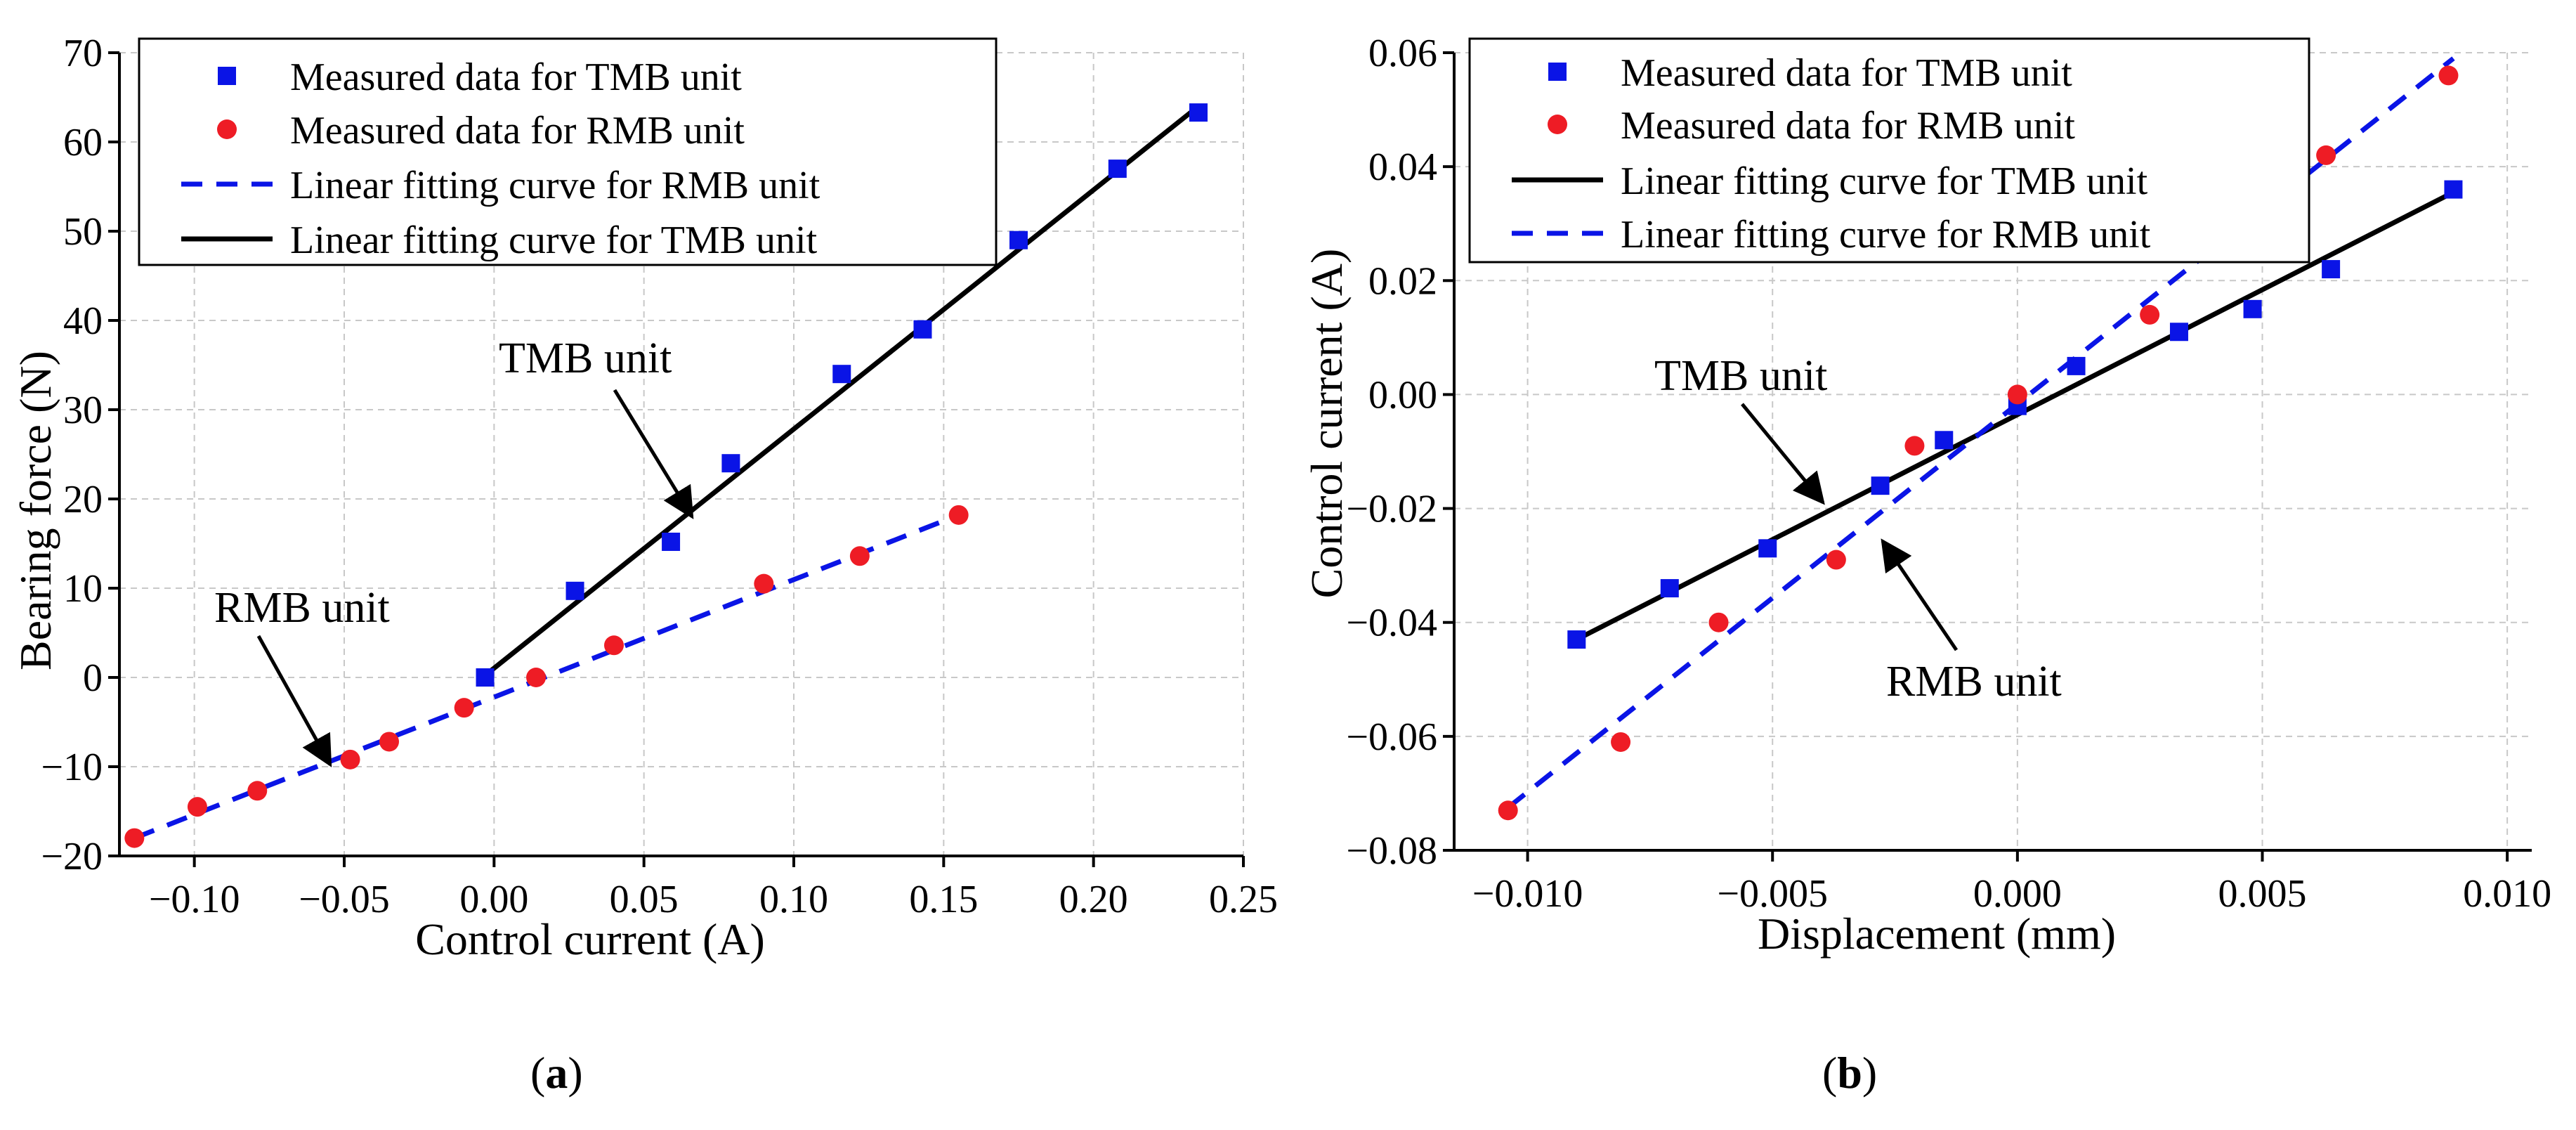  Describe the element at coordinates (2017, 894) in the screenshot. I see `chart-b-x-tick-label: 0.000` at that location.